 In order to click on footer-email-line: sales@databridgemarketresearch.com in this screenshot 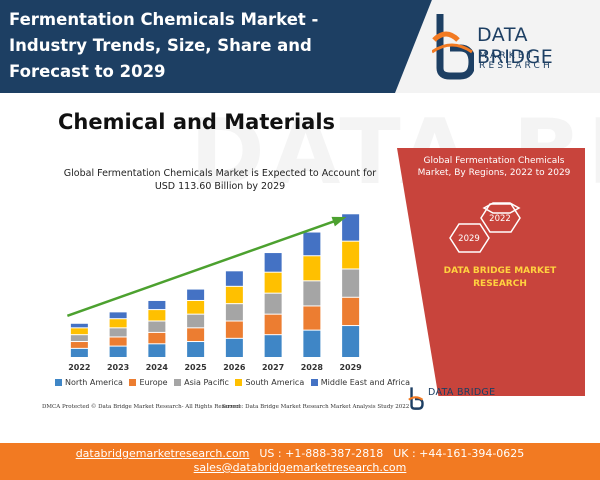, I will do `click(300, 468)`.